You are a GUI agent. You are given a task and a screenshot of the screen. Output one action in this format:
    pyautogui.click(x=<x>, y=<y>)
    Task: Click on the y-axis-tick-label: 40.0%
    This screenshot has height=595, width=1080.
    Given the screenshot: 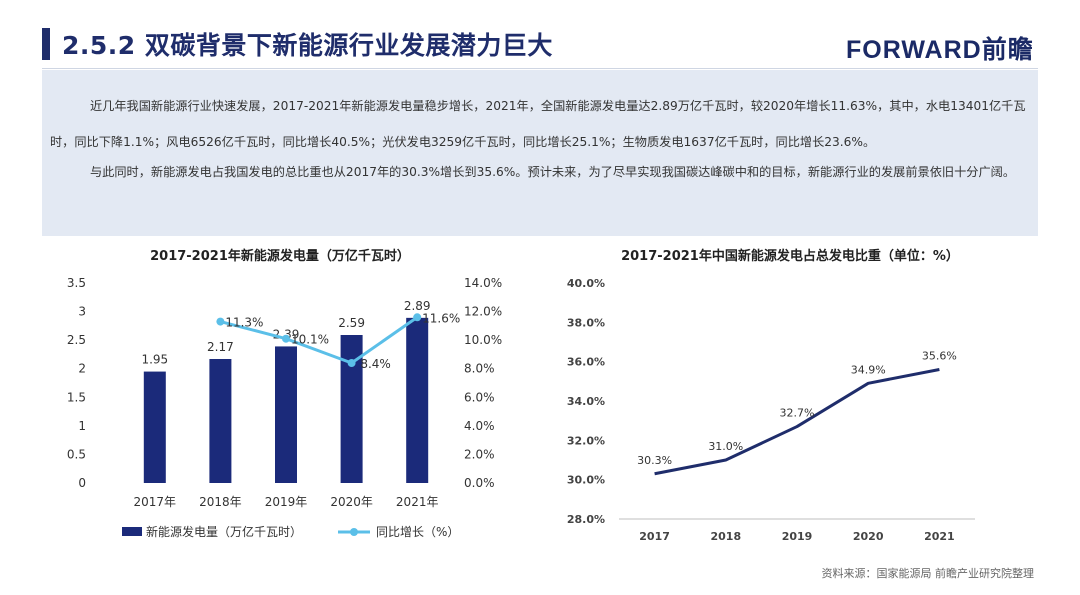 What is the action you would take?
    pyautogui.click(x=586, y=283)
    